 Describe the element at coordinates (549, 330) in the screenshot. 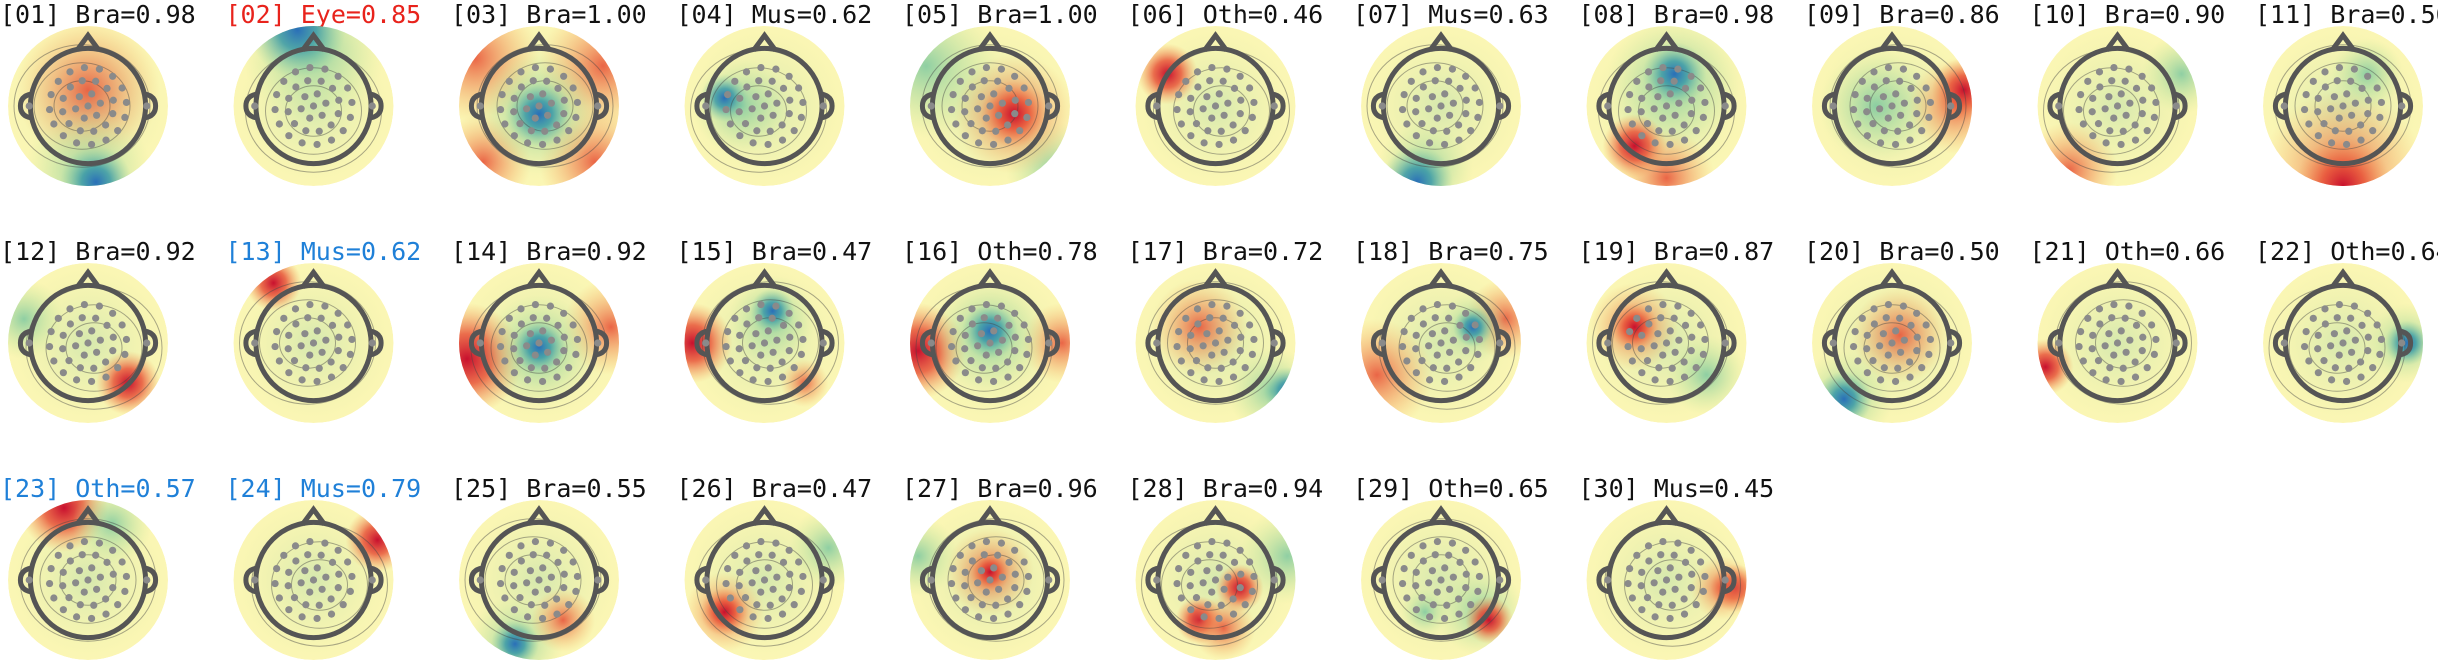

I see `component: [14] Bra=0.92` at that location.